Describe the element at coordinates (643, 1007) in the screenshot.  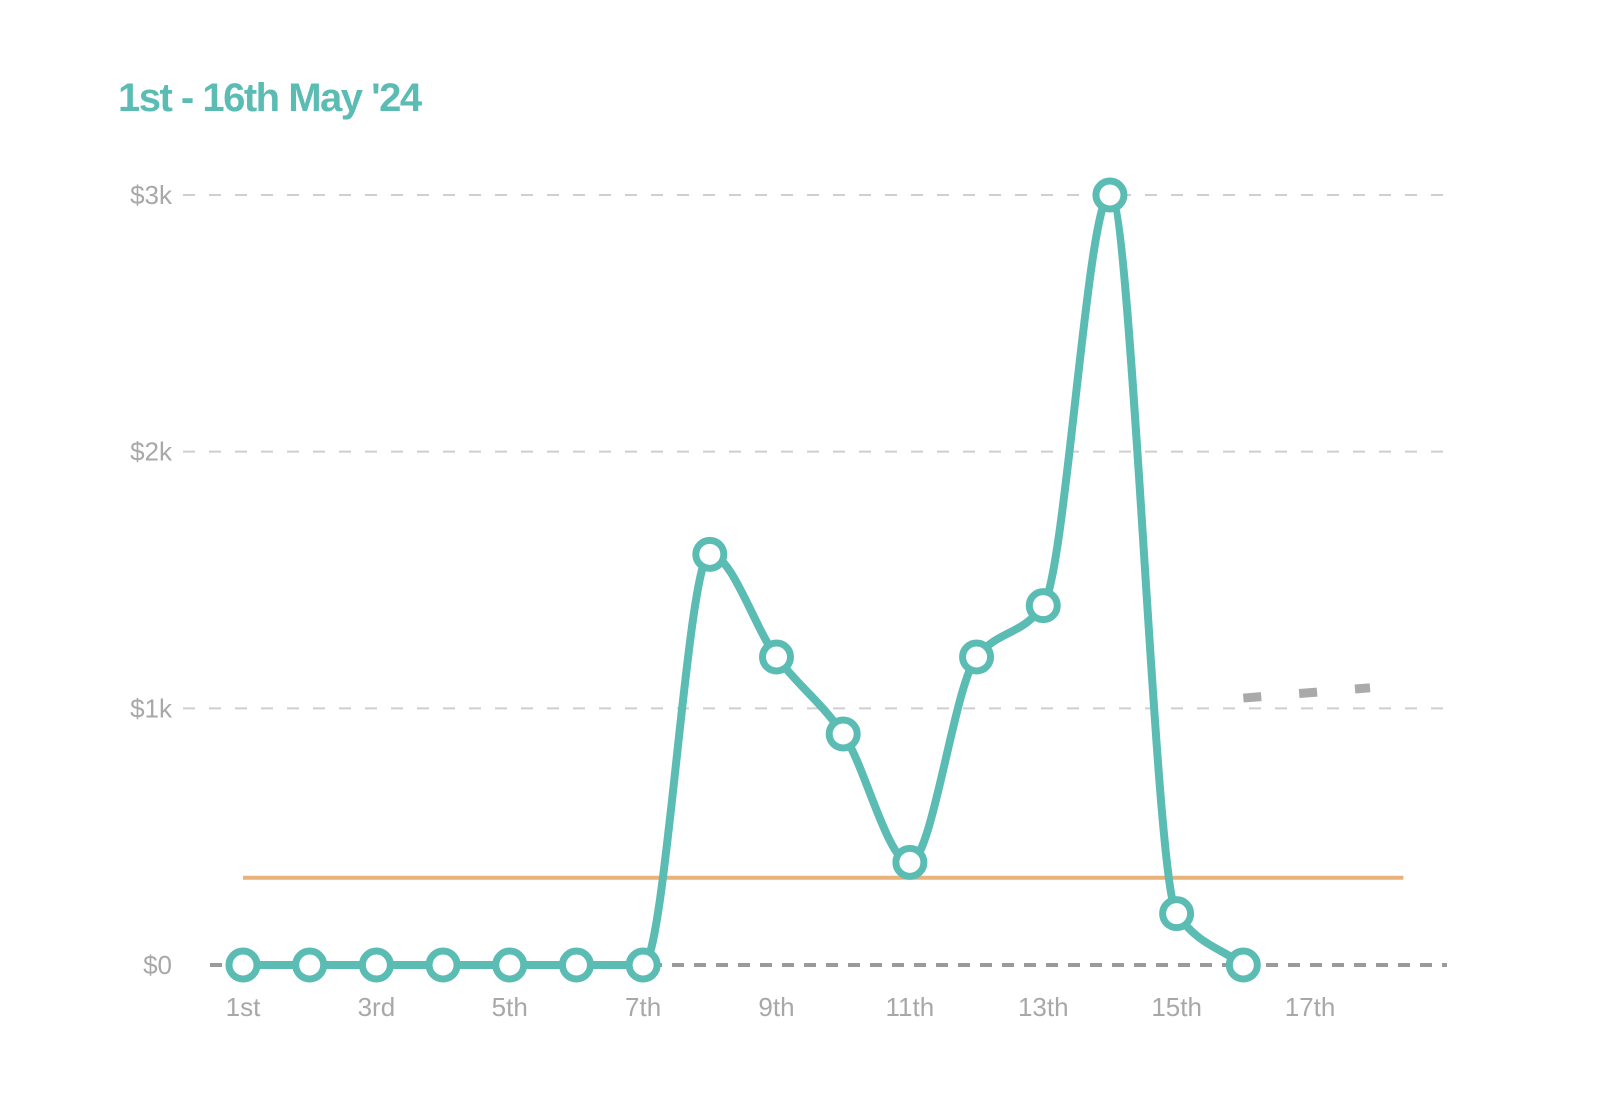
I see `x-tick-label: 7th` at that location.